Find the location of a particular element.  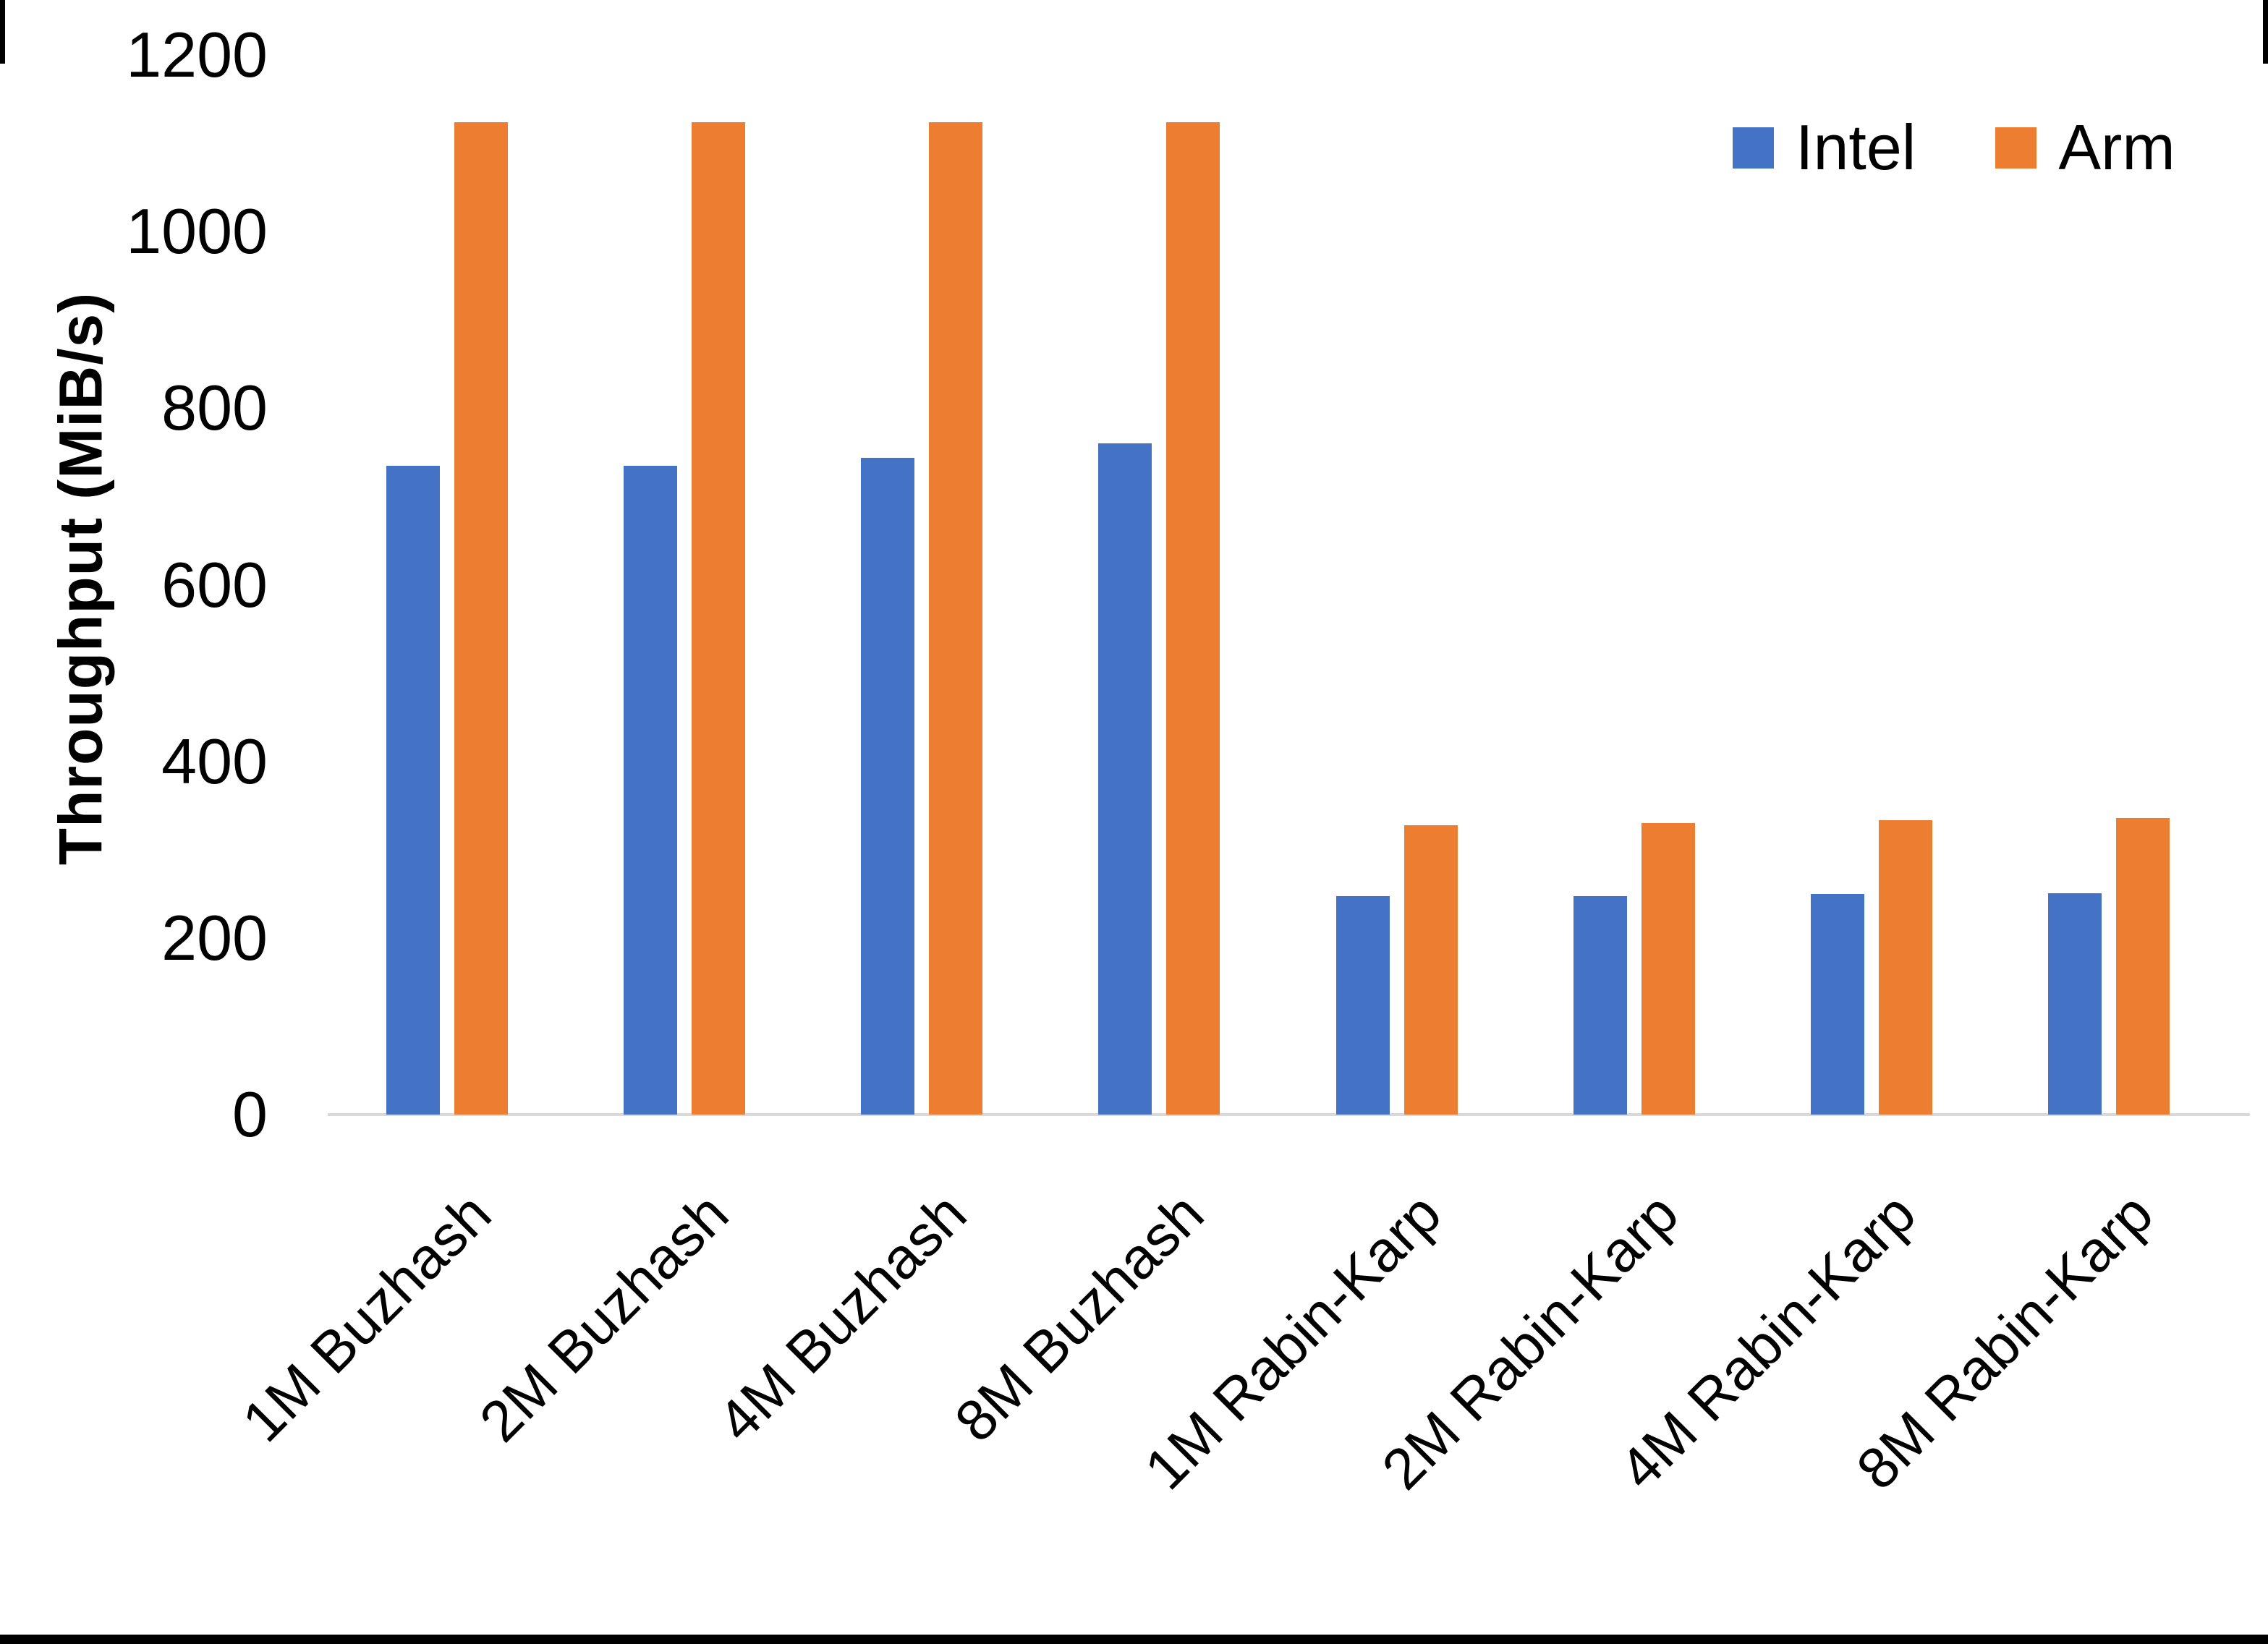

legend-item-intel: Intel is located at coordinates (1824, 147).